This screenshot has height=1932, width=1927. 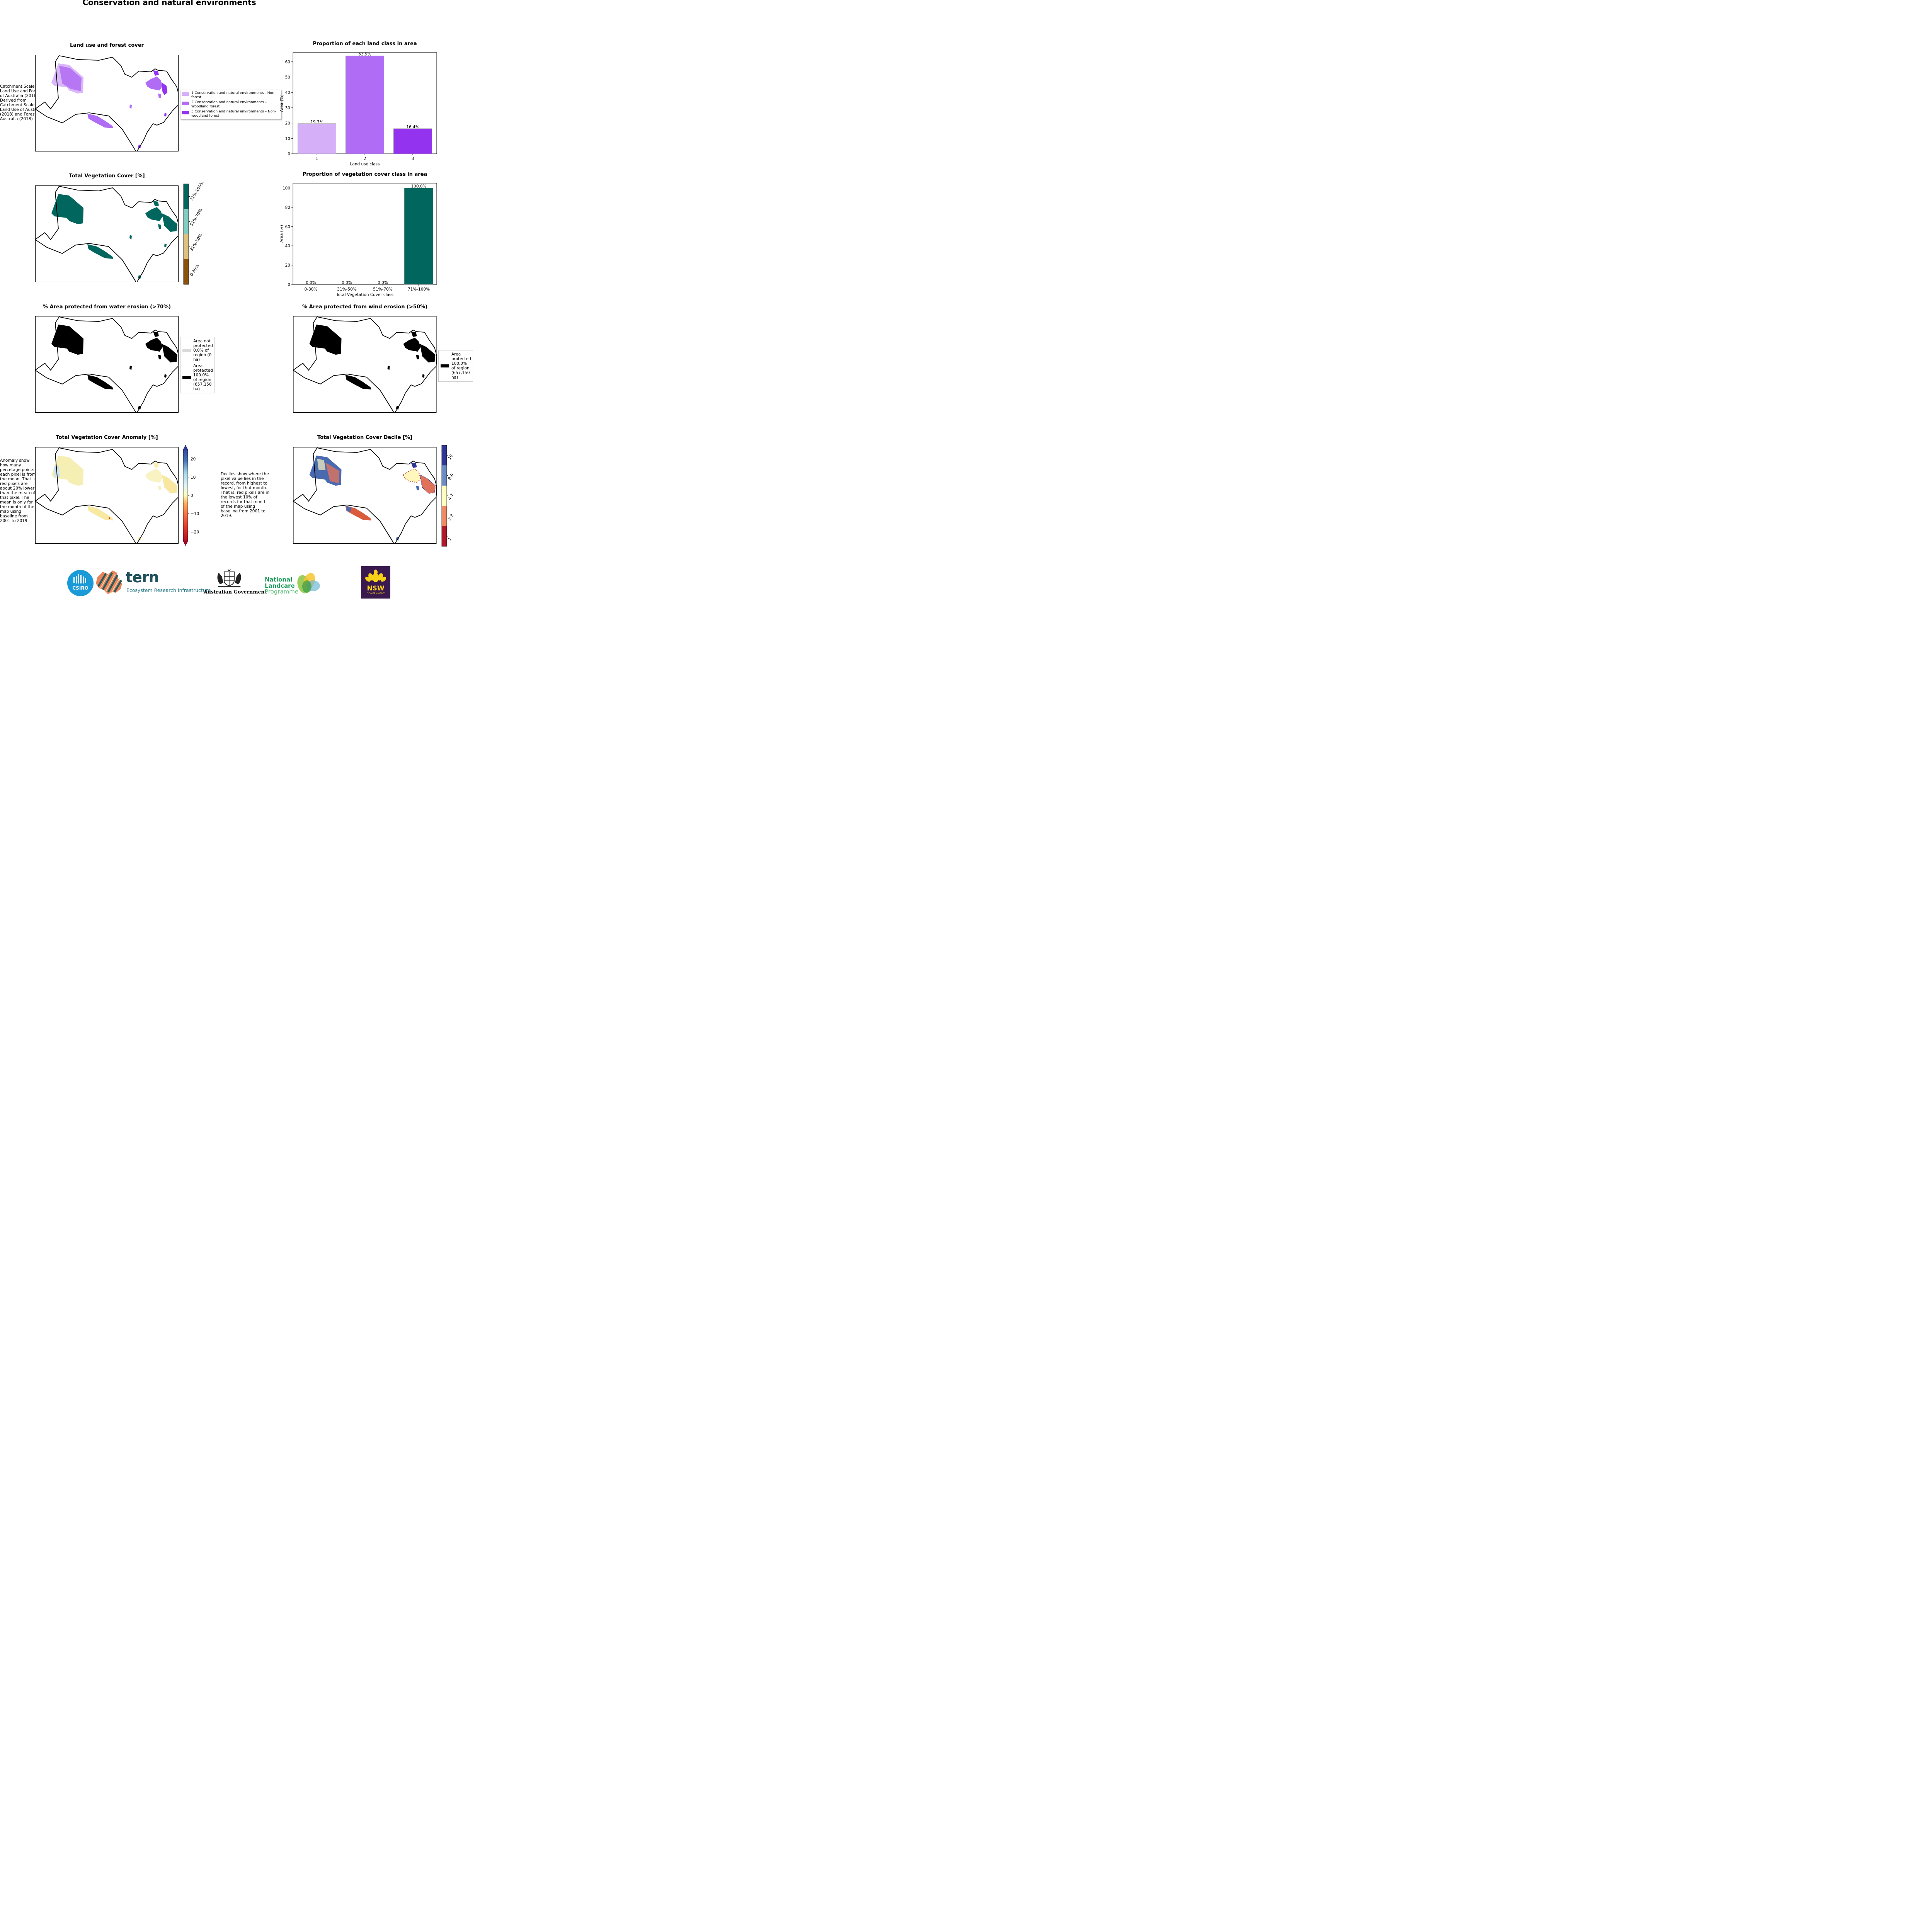 I want to click on y-tick-label: 50, so click(x=287, y=78).